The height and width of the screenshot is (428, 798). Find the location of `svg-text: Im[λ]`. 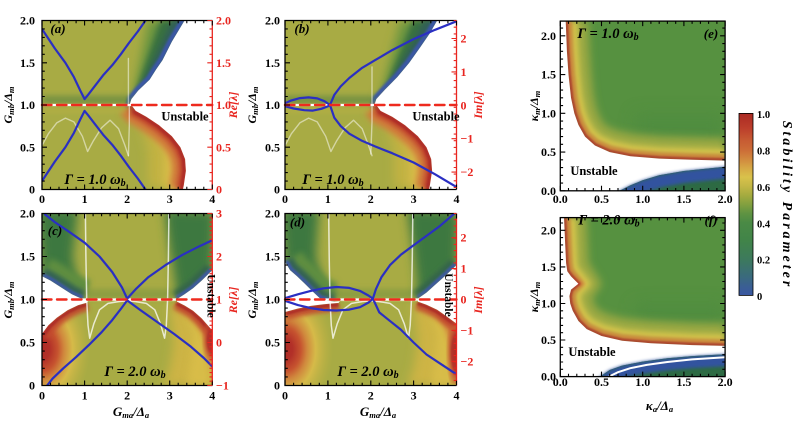

svg-text: Im[λ] is located at coordinates (478, 105).